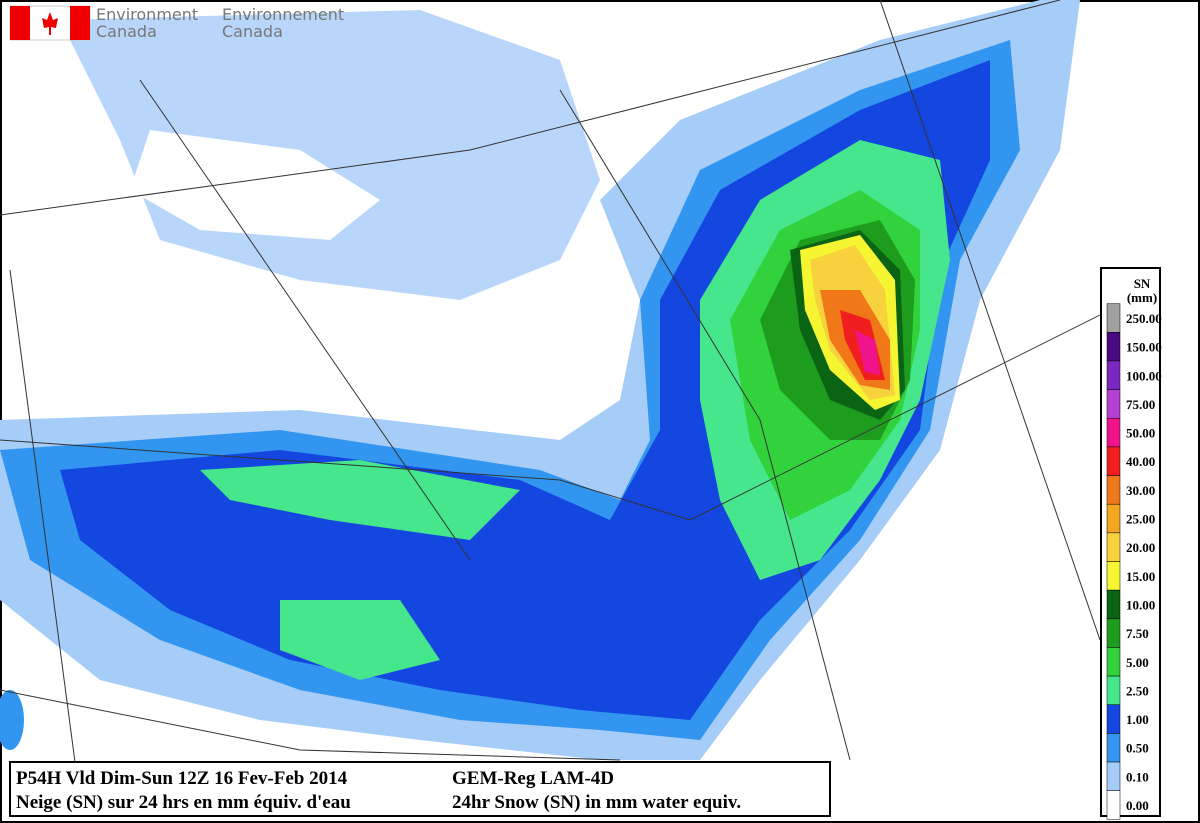  Describe the element at coordinates (1137, 748) in the screenshot. I see `legend-label: 0.50` at that location.